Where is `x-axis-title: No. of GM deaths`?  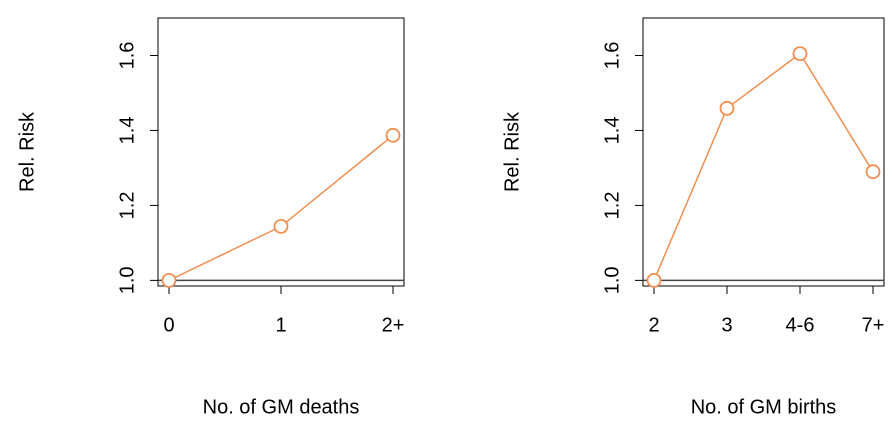
x-axis-title: No. of GM deaths is located at coordinates (281, 407).